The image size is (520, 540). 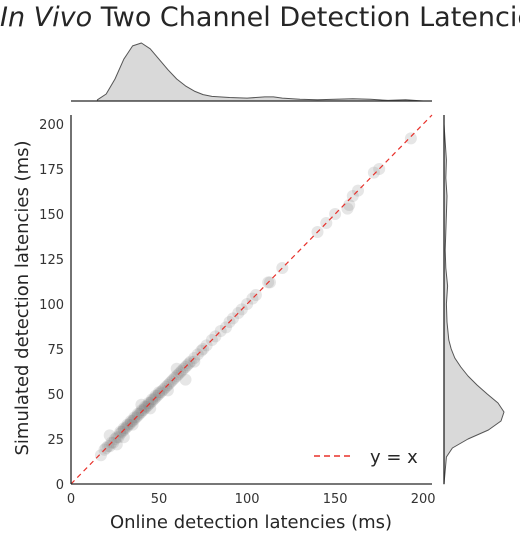 I want to click on marginal-x-density, so click(x=251, y=72).